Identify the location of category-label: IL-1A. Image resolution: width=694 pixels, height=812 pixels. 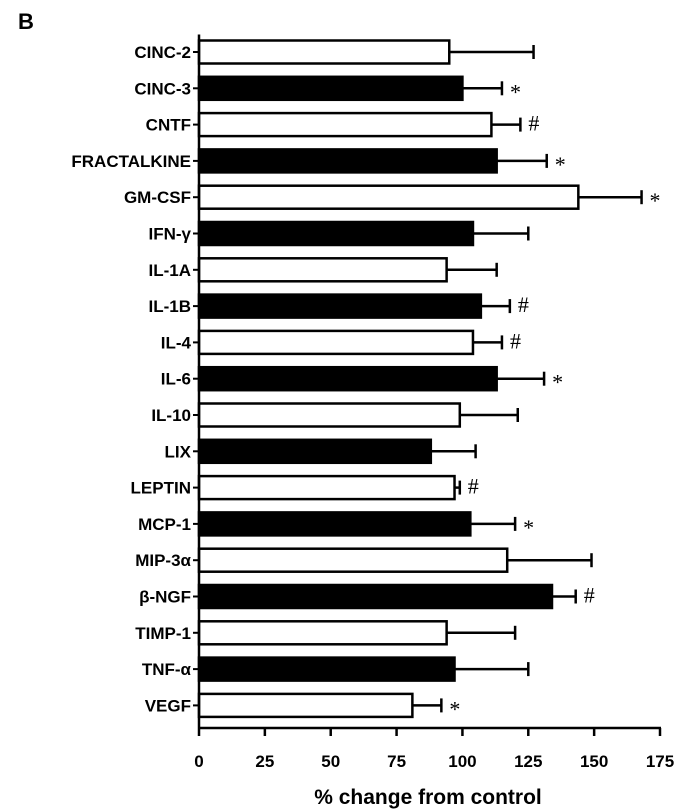
(170, 270).